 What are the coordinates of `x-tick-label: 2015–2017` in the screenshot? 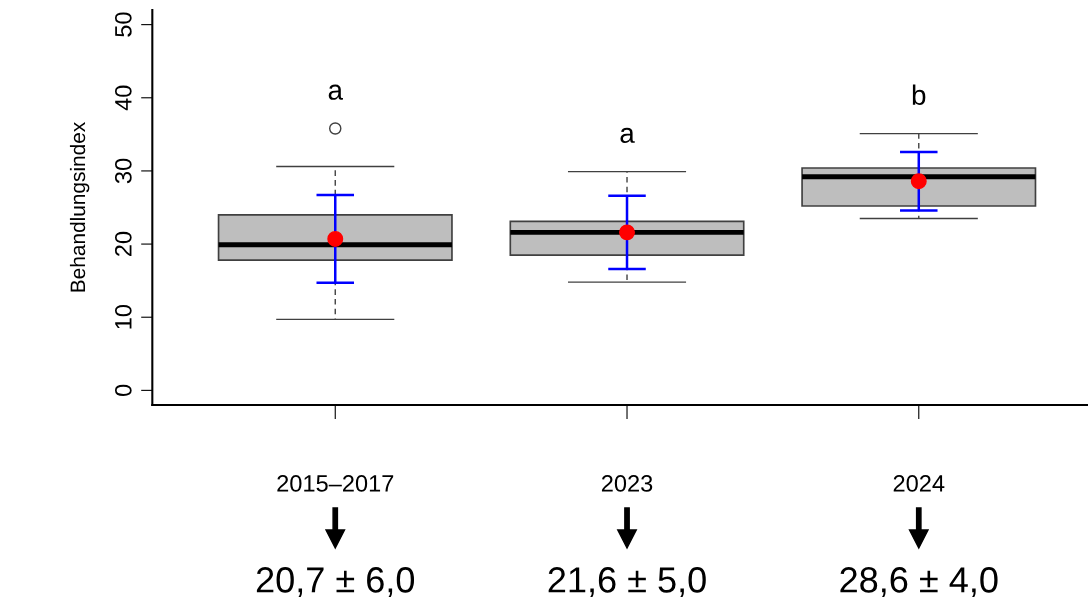 It's located at (335, 483).